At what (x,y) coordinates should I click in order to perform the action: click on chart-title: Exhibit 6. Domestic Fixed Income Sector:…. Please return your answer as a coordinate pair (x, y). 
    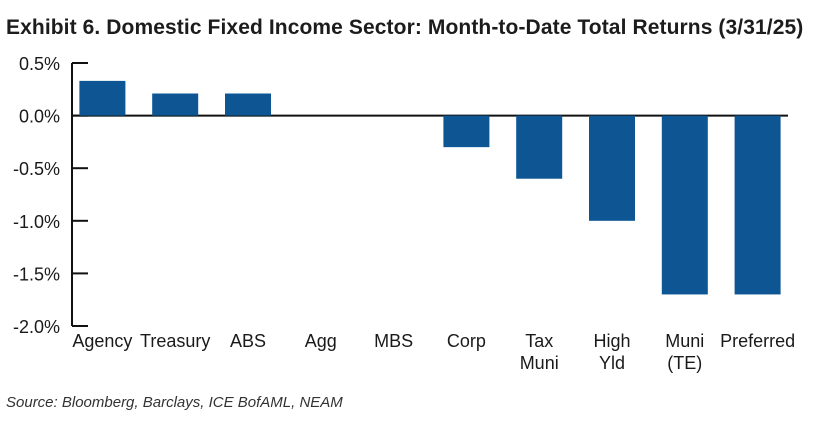
    Looking at the image, I should click on (405, 27).